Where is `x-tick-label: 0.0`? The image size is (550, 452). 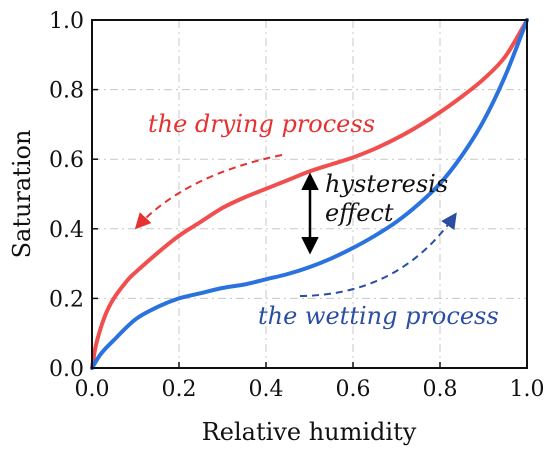
x-tick-label: 0.0 is located at coordinates (92, 389).